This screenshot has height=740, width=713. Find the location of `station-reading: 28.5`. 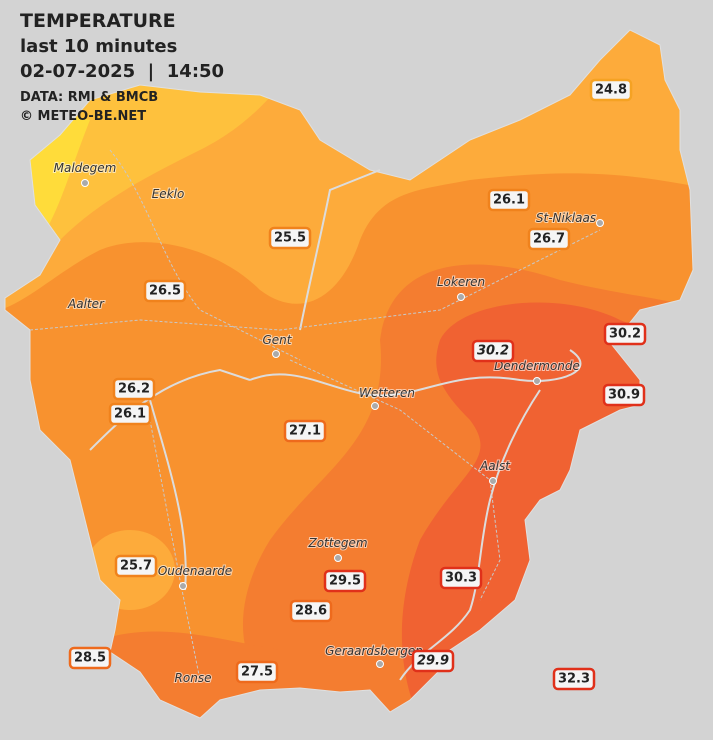

station-reading: 28.5 is located at coordinates (90, 658).